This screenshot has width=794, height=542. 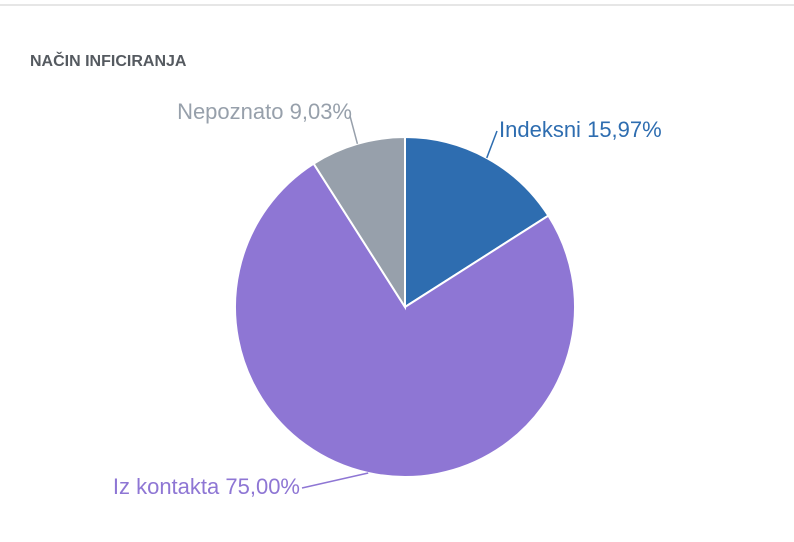 I want to click on slice-label: Iz kontakta 75,00%, so click(x=206, y=486).